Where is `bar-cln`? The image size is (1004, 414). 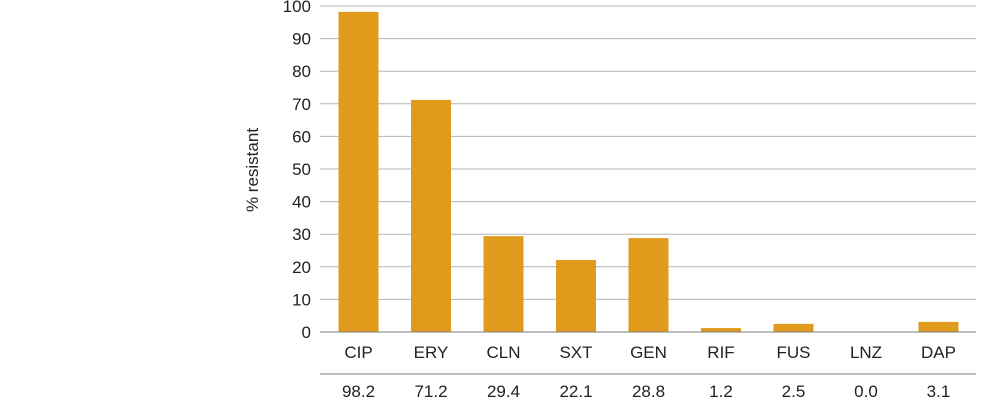 bar-cln is located at coordinates (503, 284).